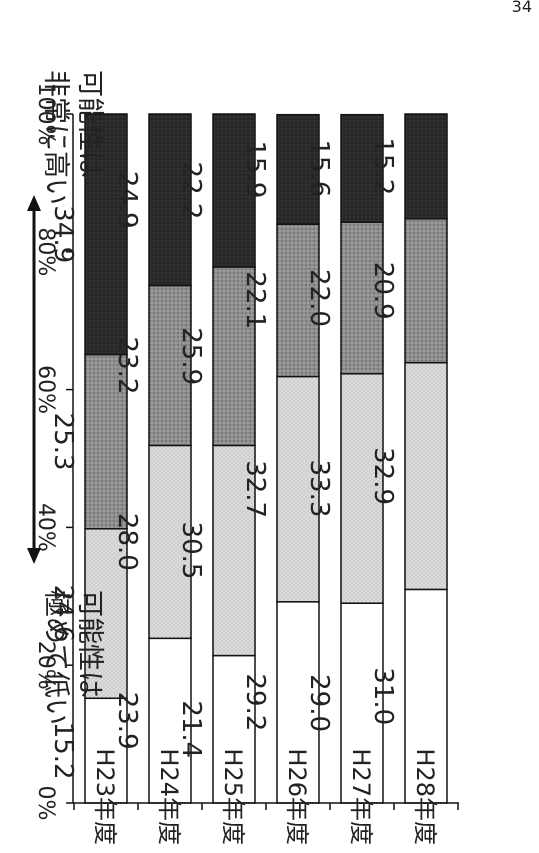  I want to click on category-label-4: H26年度, so click(297, 796).